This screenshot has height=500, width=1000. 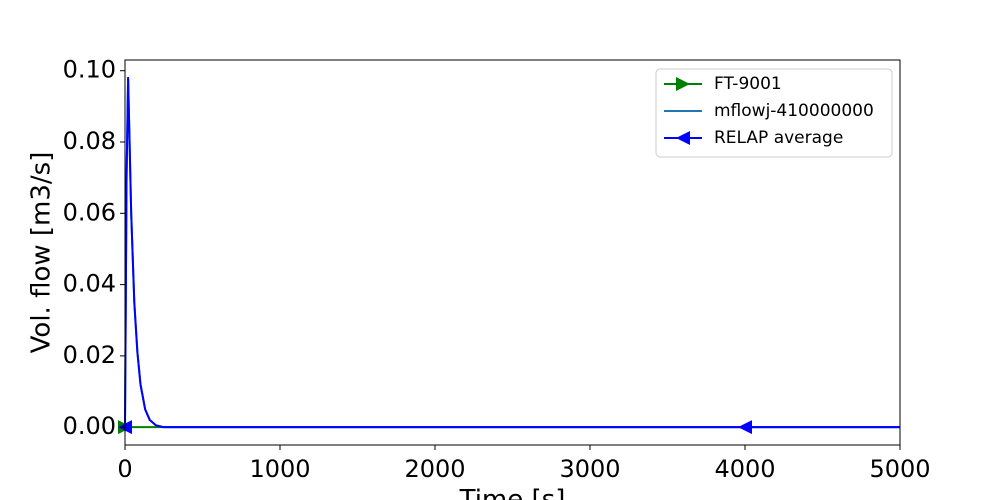 What do you see at coordinates (279, 469) in the screenshot?
I see `x-tick-label: 1000` at bounding box center [279, 469].